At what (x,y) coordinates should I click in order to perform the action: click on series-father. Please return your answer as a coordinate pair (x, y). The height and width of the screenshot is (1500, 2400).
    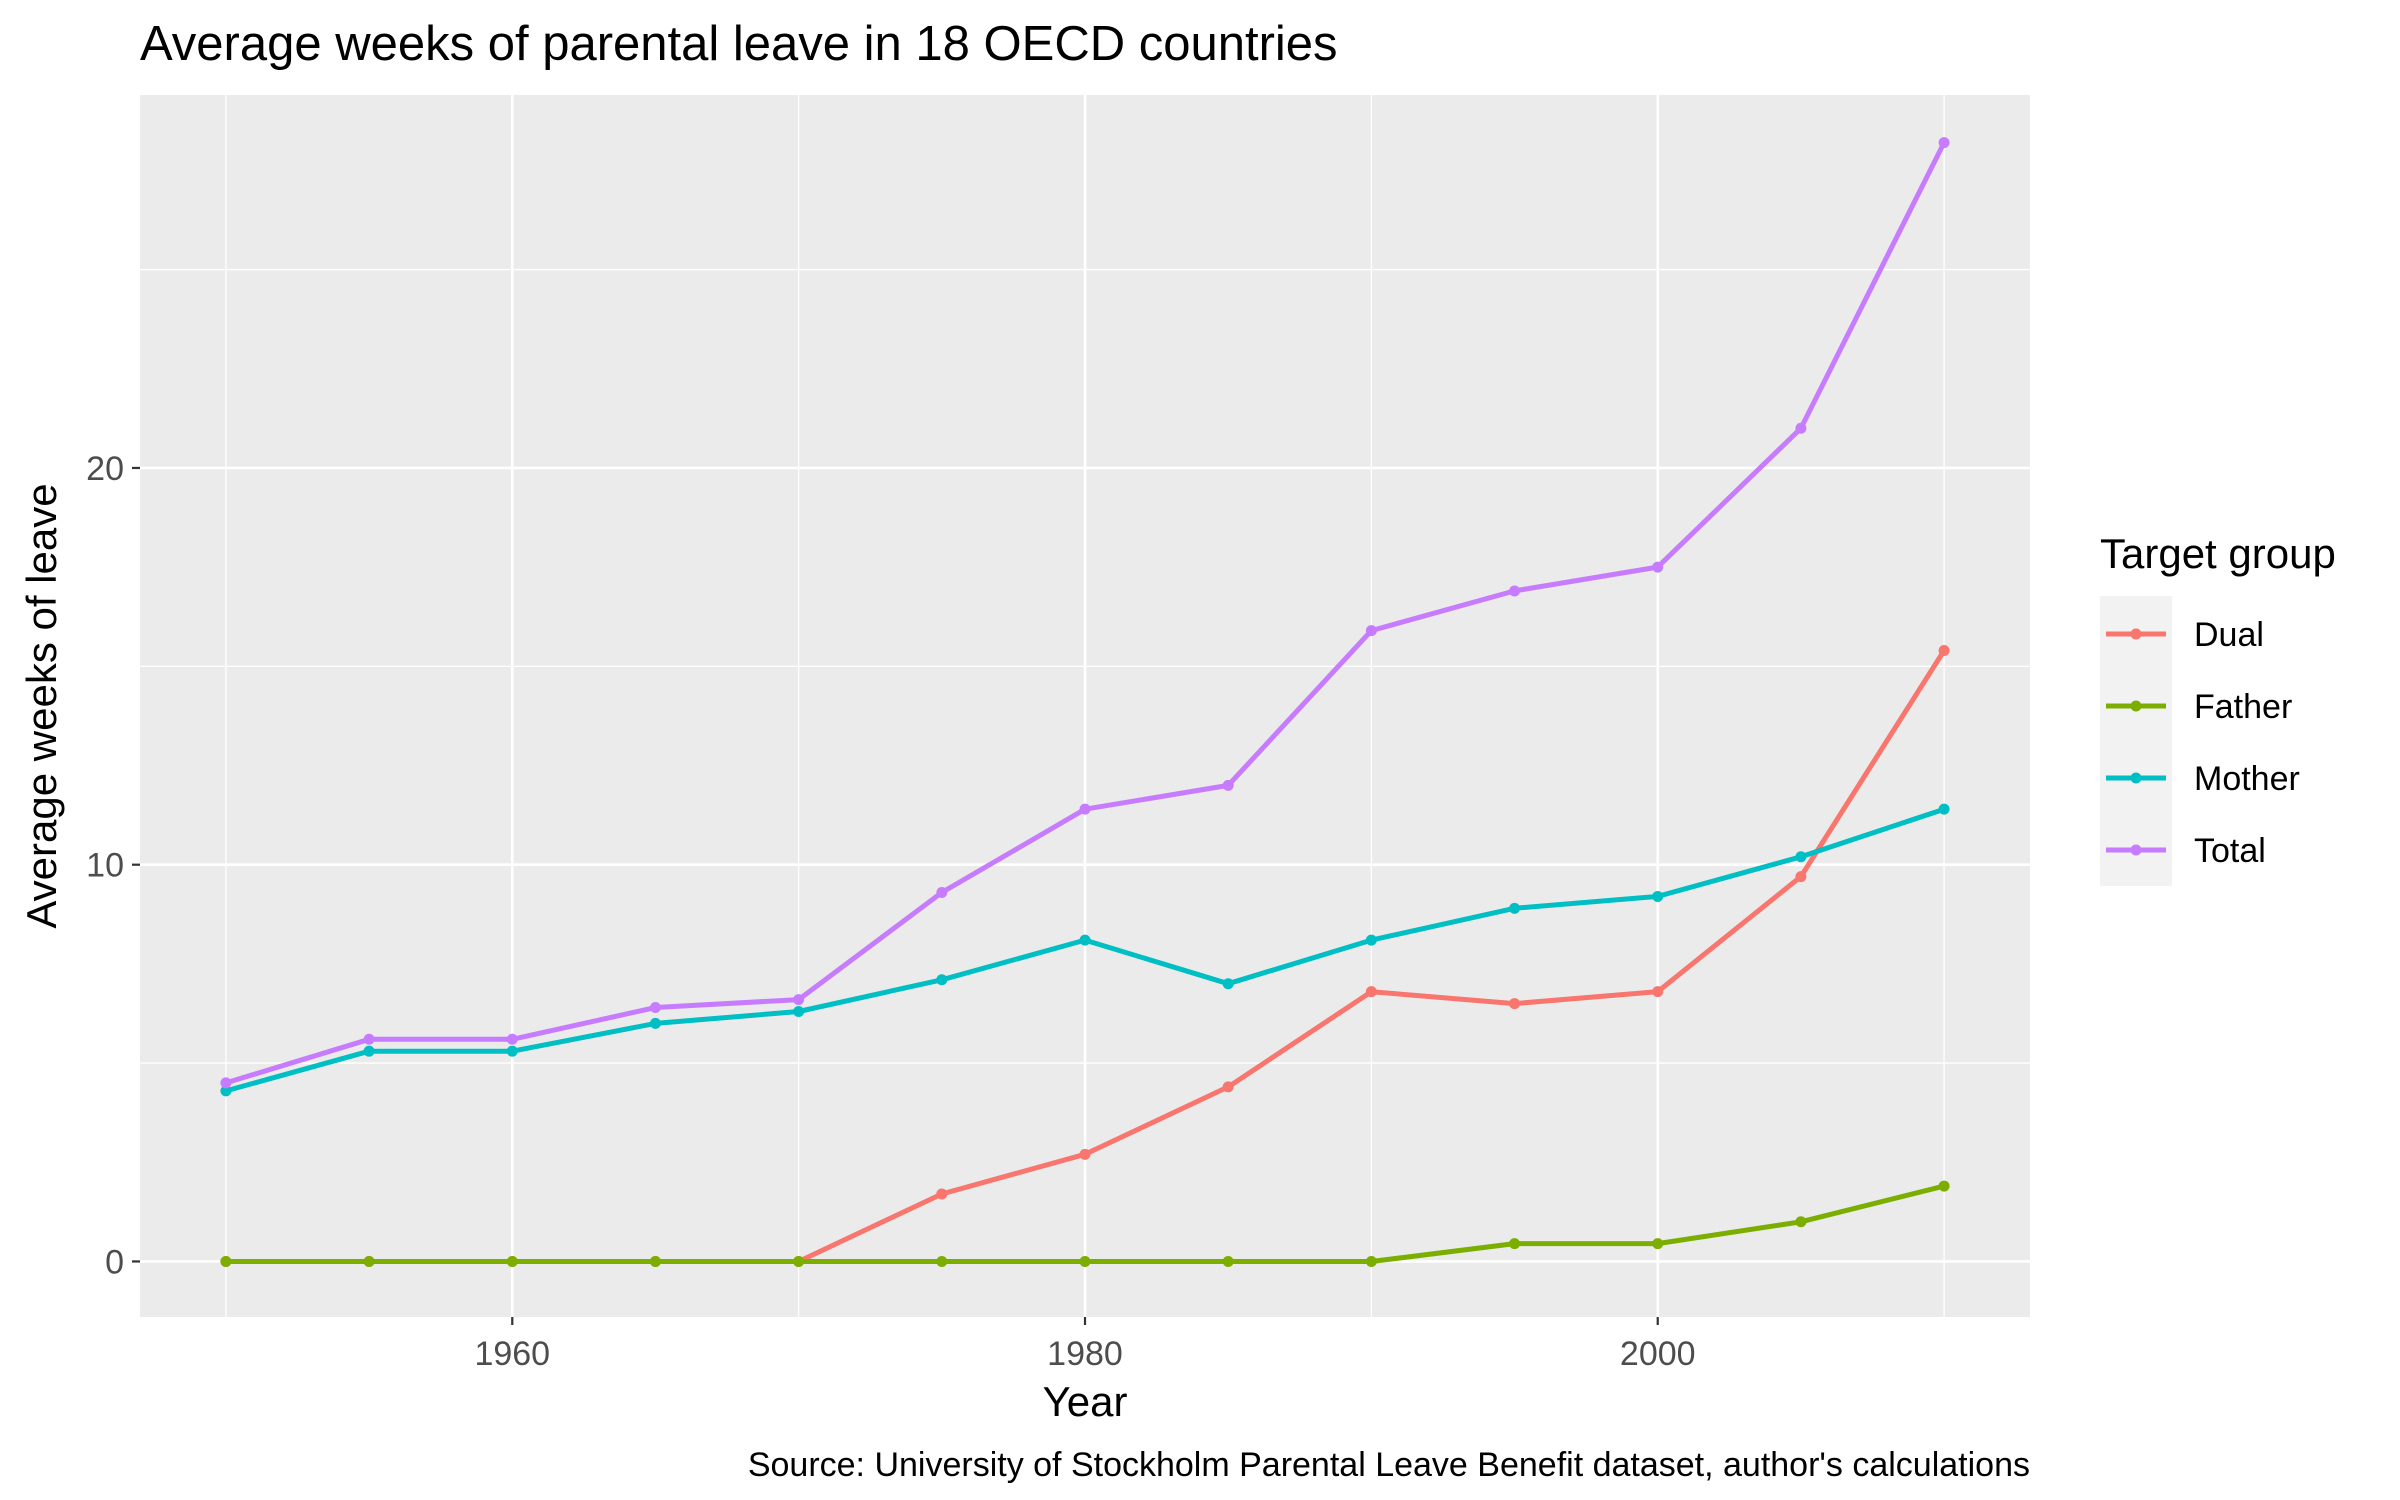
    Looking at the image, I should click on (1085, 1223).